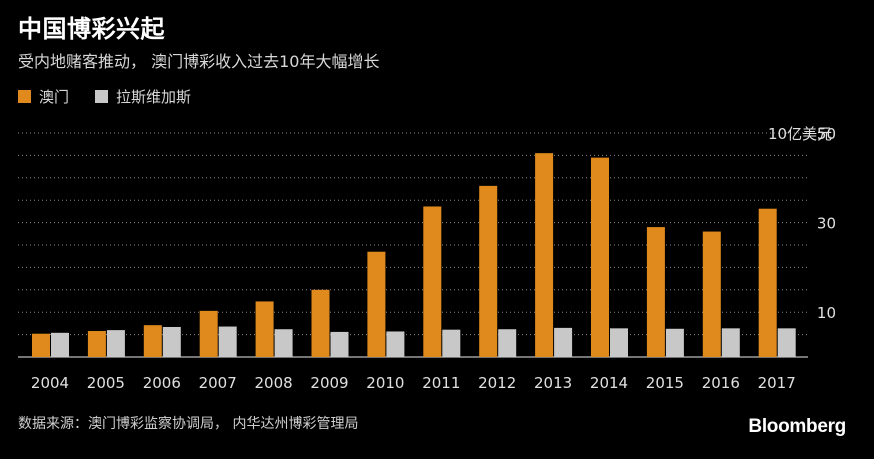  I want to click on y-tick-label: 50, so click(826, 134).